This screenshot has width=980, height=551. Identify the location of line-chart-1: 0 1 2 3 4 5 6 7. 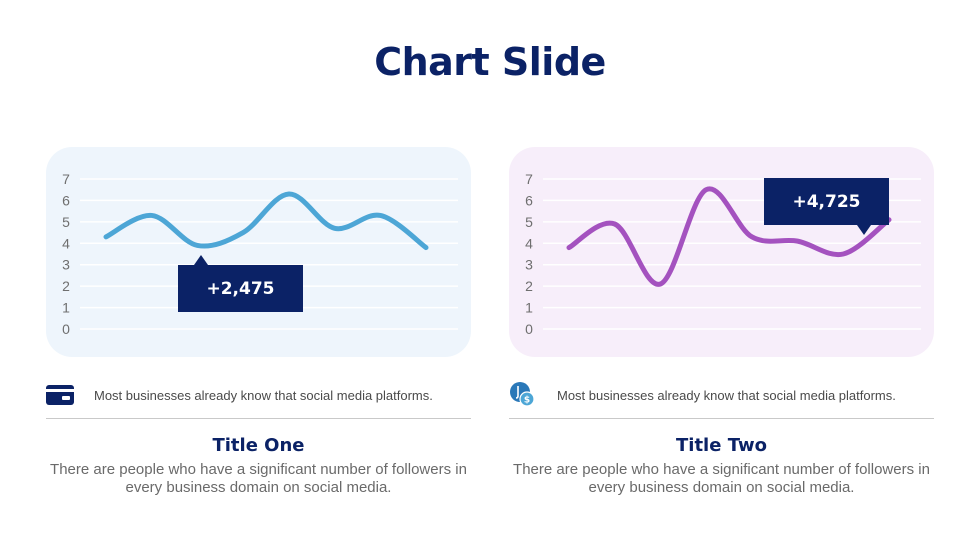
(260, 254).